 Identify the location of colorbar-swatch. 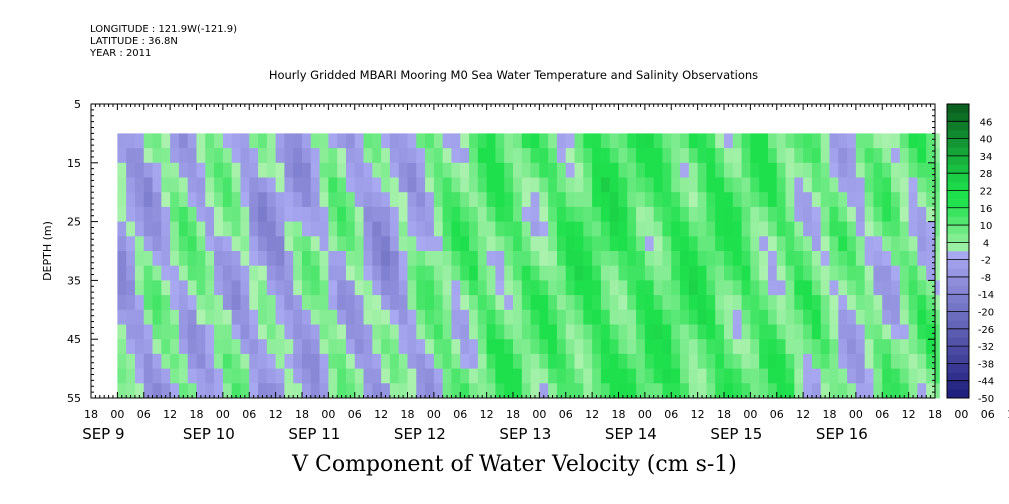
(958, 316).